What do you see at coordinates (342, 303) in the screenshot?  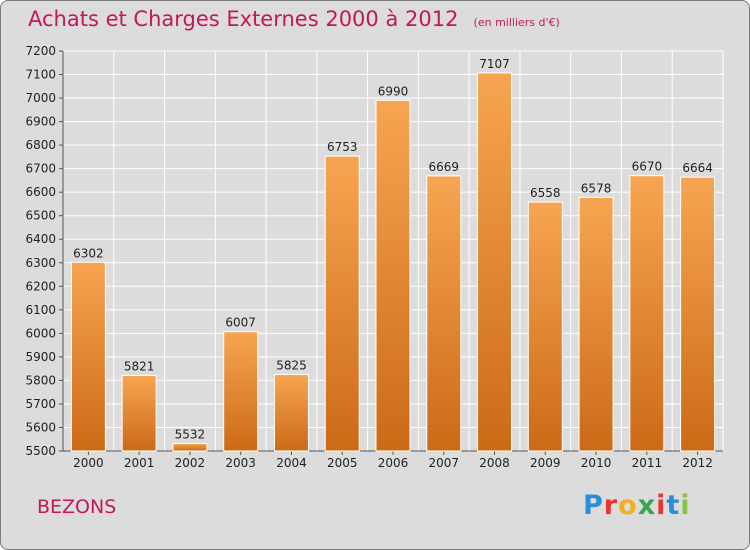 I see `bar-2005` at bounding box center [342, 303].